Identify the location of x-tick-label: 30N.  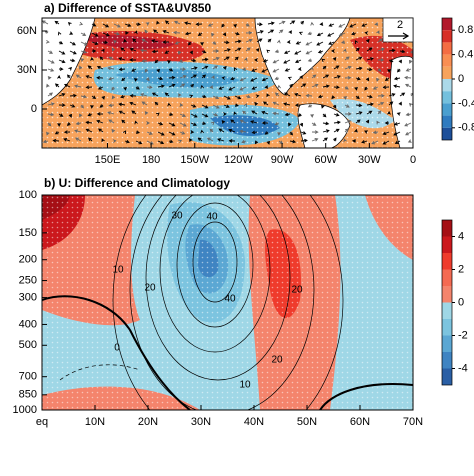
(201, 422).